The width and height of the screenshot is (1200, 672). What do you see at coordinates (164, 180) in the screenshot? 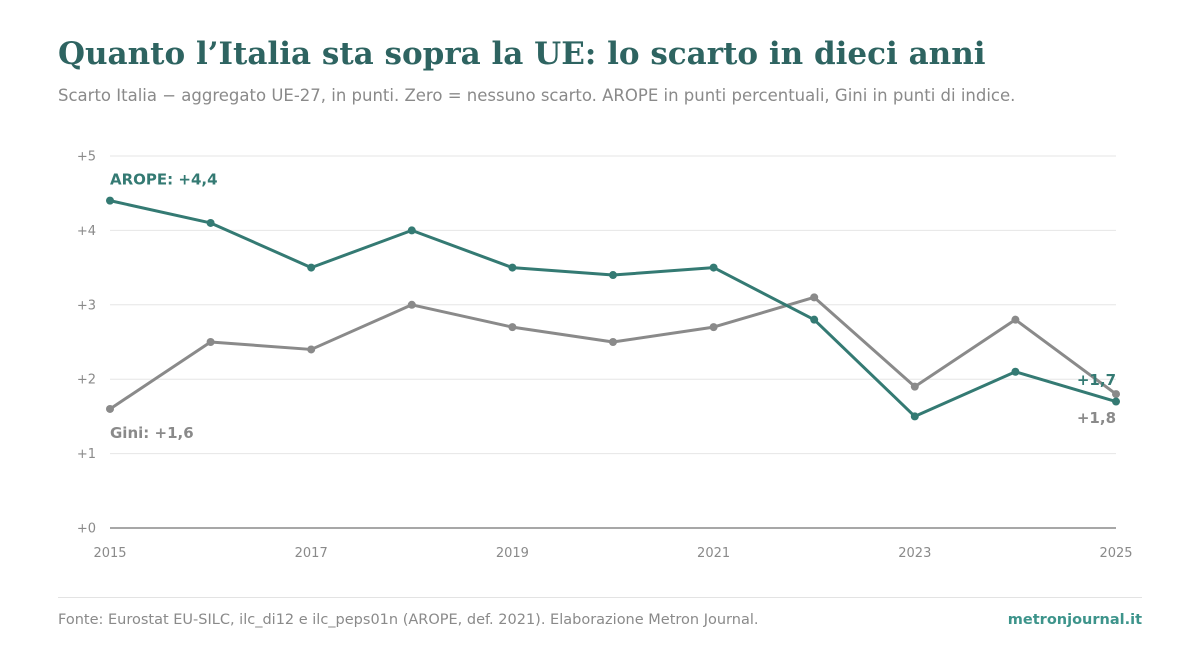
I see `series-start-label-arope: AROPE: +4,4` at bounding box center [164, 180].